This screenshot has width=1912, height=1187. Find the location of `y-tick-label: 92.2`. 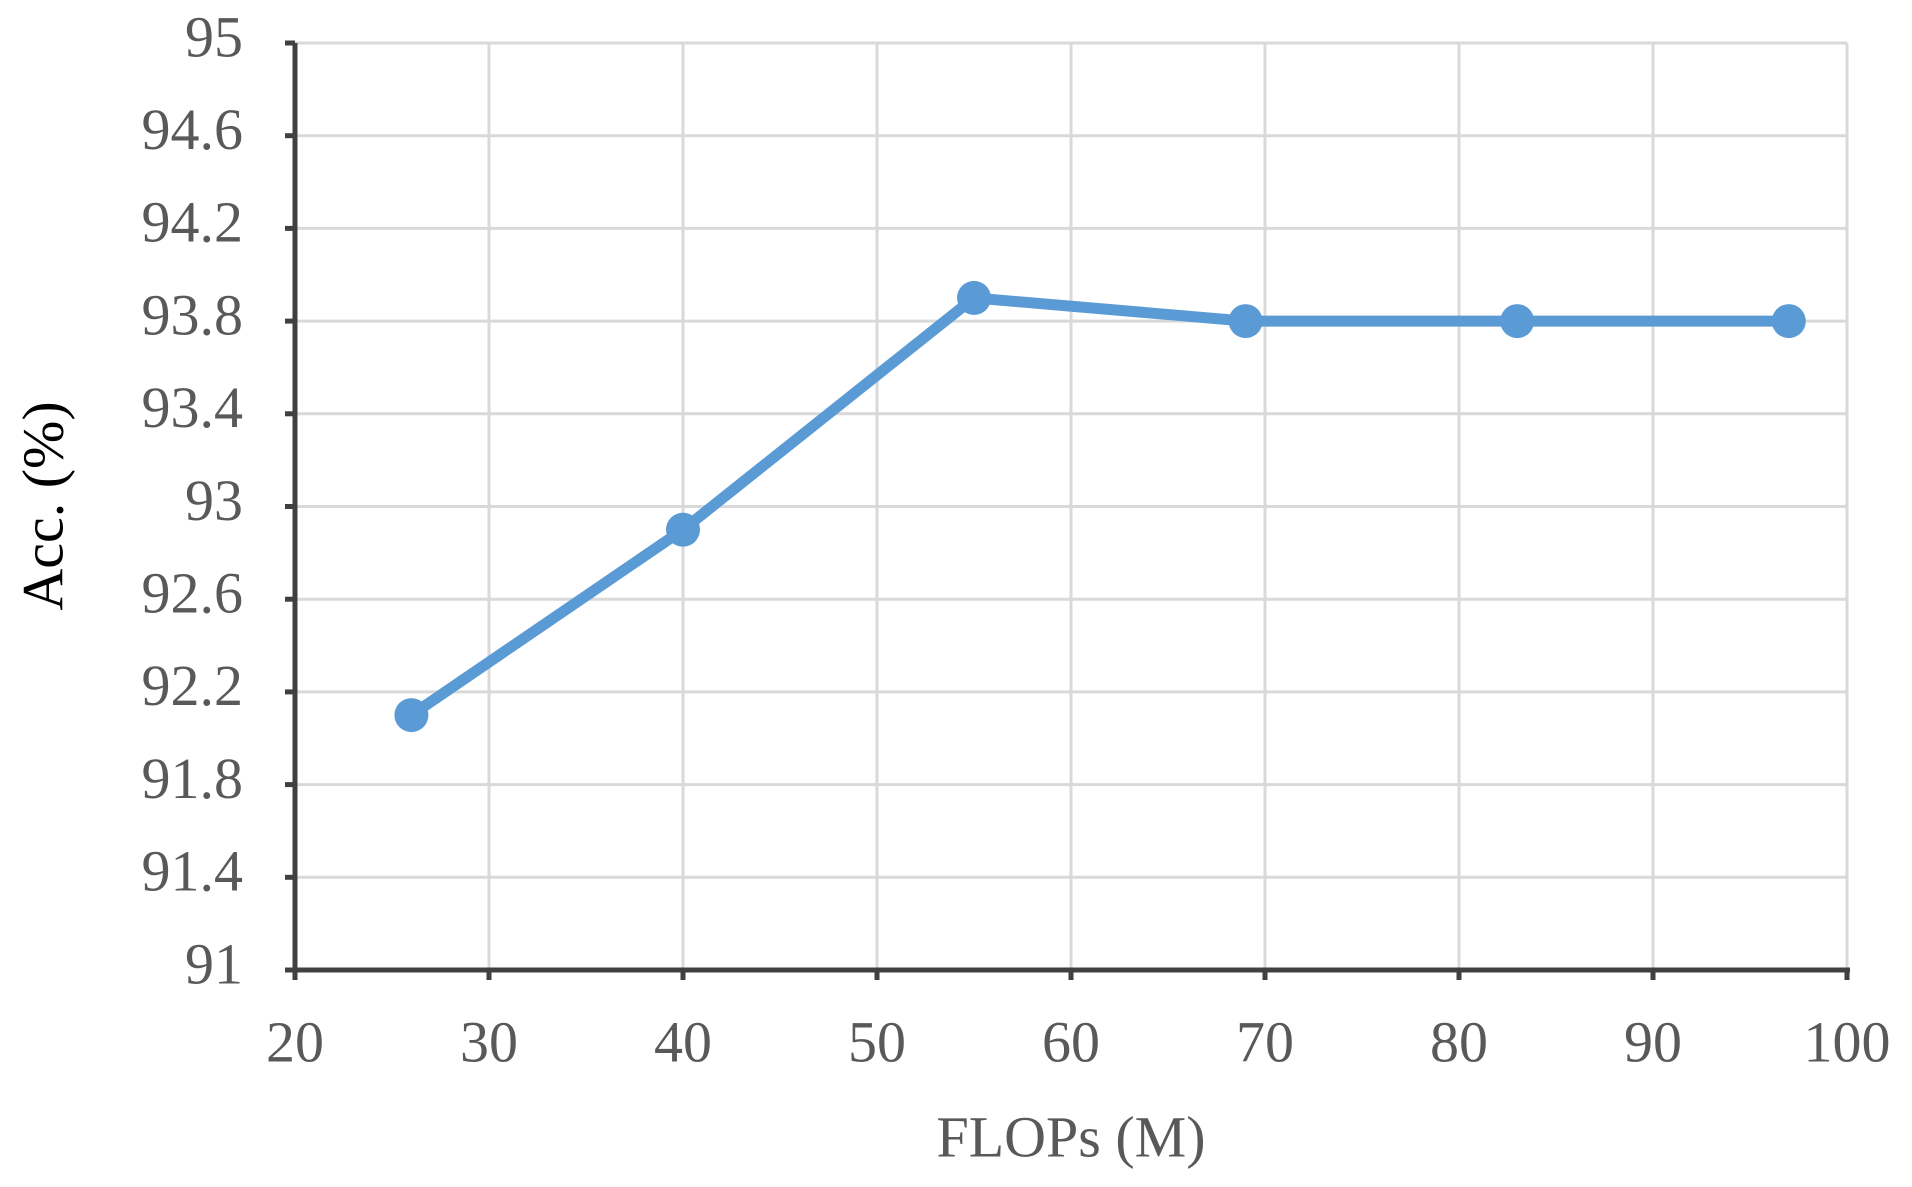

y-tick-label: 92.2 is located at coordinates (193, 685).